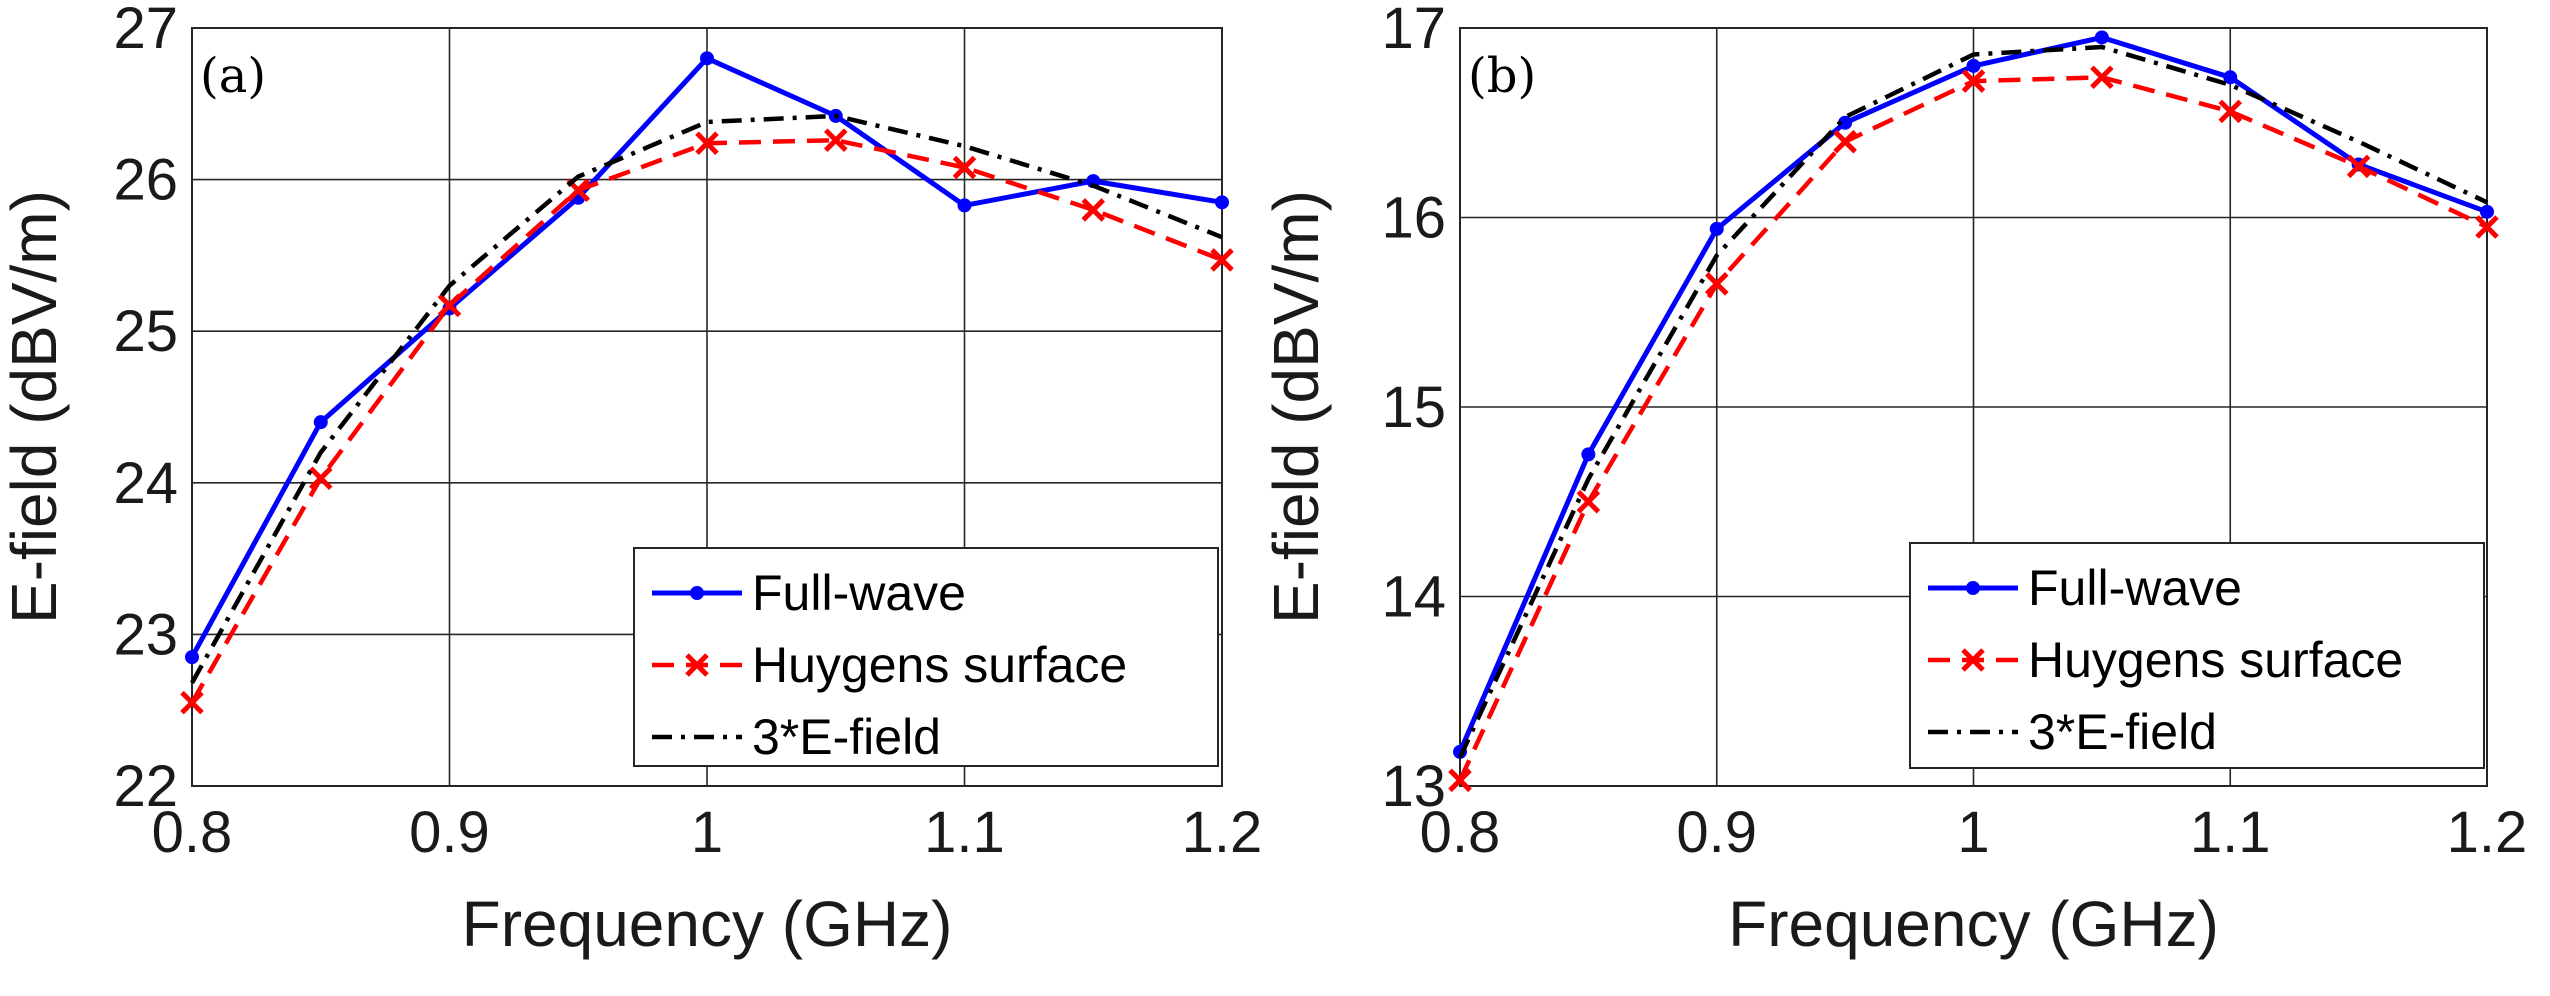 This screenshot has height=996, width=2550. Describe the element at coordinates (1413, 597) in the screenshot. I see `y-tick-label: 14` at that location.